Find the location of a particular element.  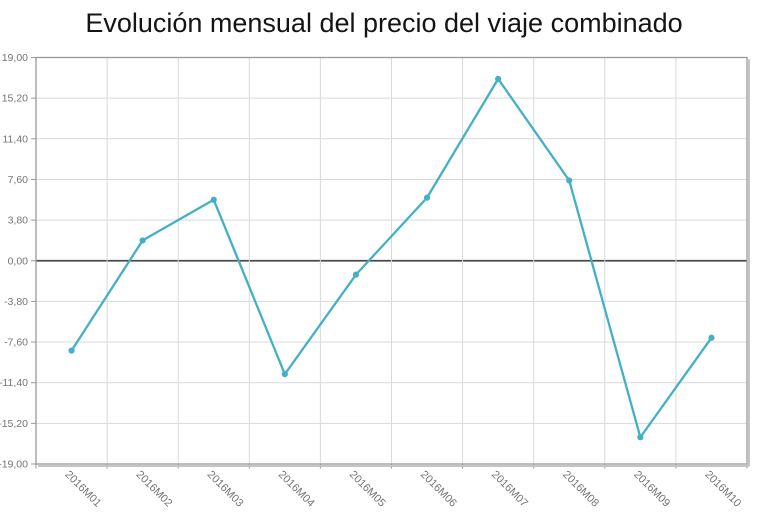

y-tick-label: 3,80 is located at coordinates (18, 221).